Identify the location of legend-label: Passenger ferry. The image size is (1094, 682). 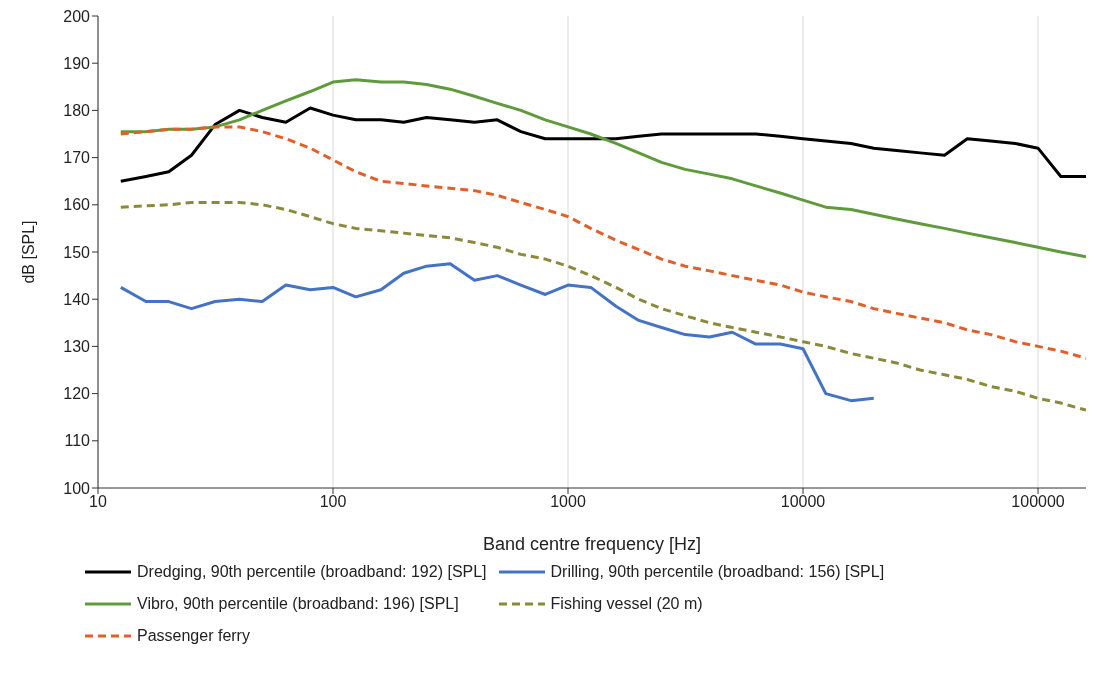
(193, 636).